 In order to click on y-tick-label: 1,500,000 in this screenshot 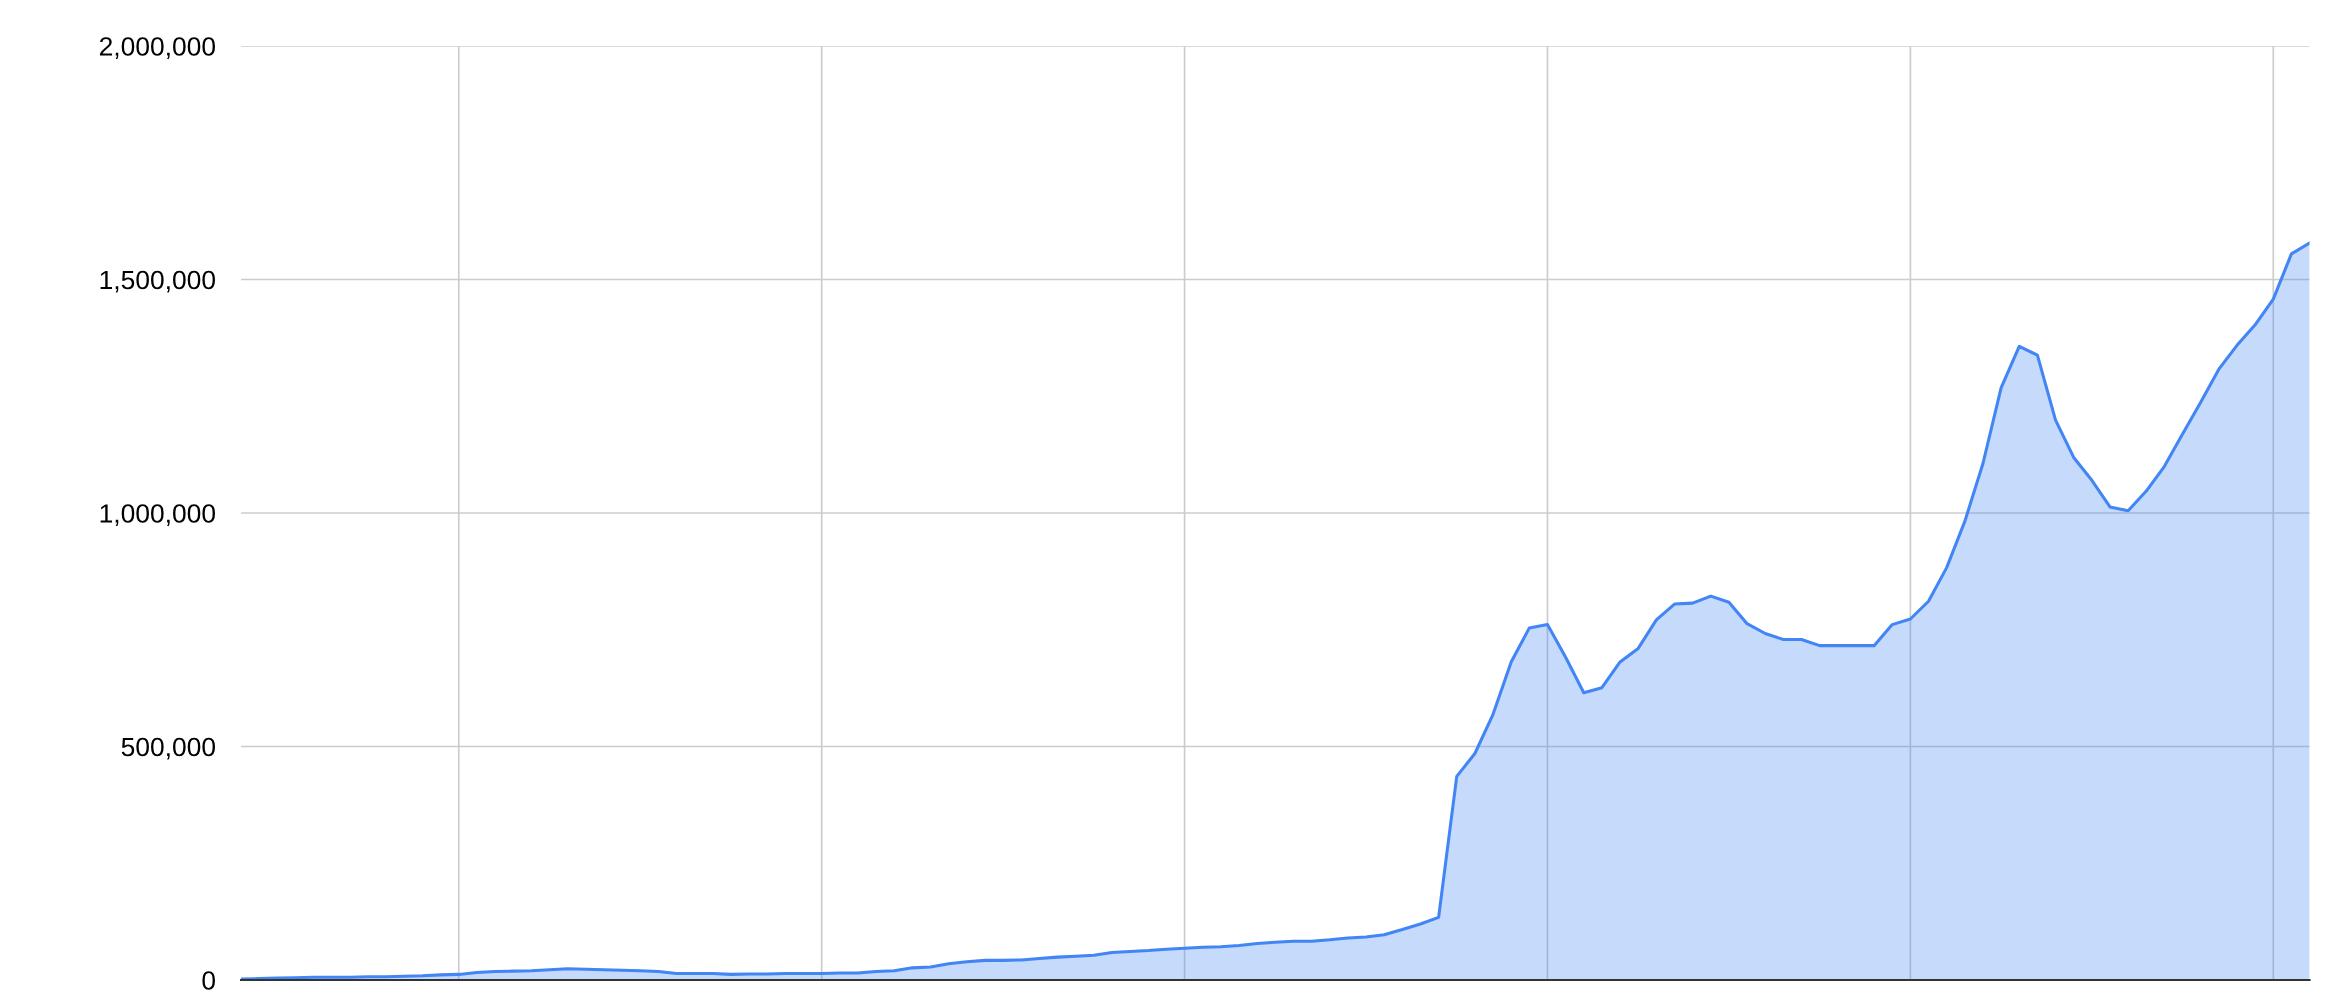, I will do `click(157, 281)`.